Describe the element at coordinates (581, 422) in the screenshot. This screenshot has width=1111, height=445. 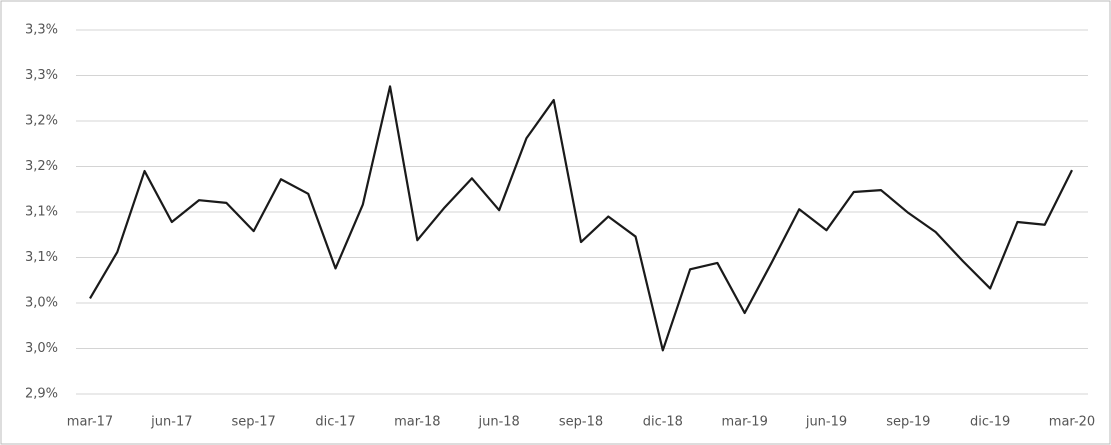
I see `x-tick-label: sep-18` at that location.